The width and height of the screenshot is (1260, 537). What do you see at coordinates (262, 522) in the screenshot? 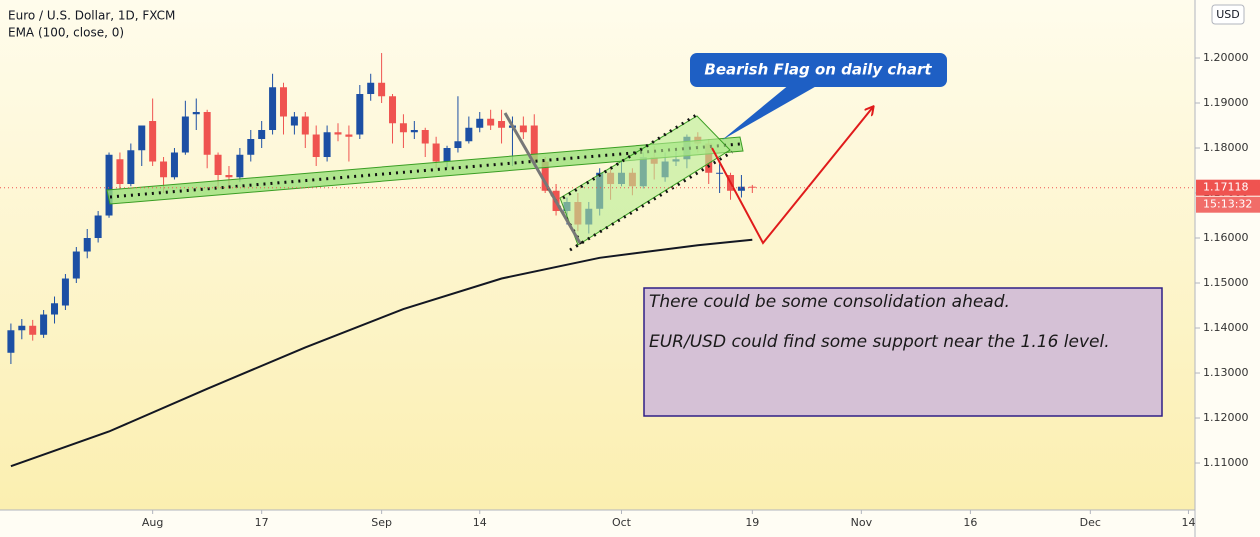
I see `x-tick-label: 17` at bounding box center [262, 522].